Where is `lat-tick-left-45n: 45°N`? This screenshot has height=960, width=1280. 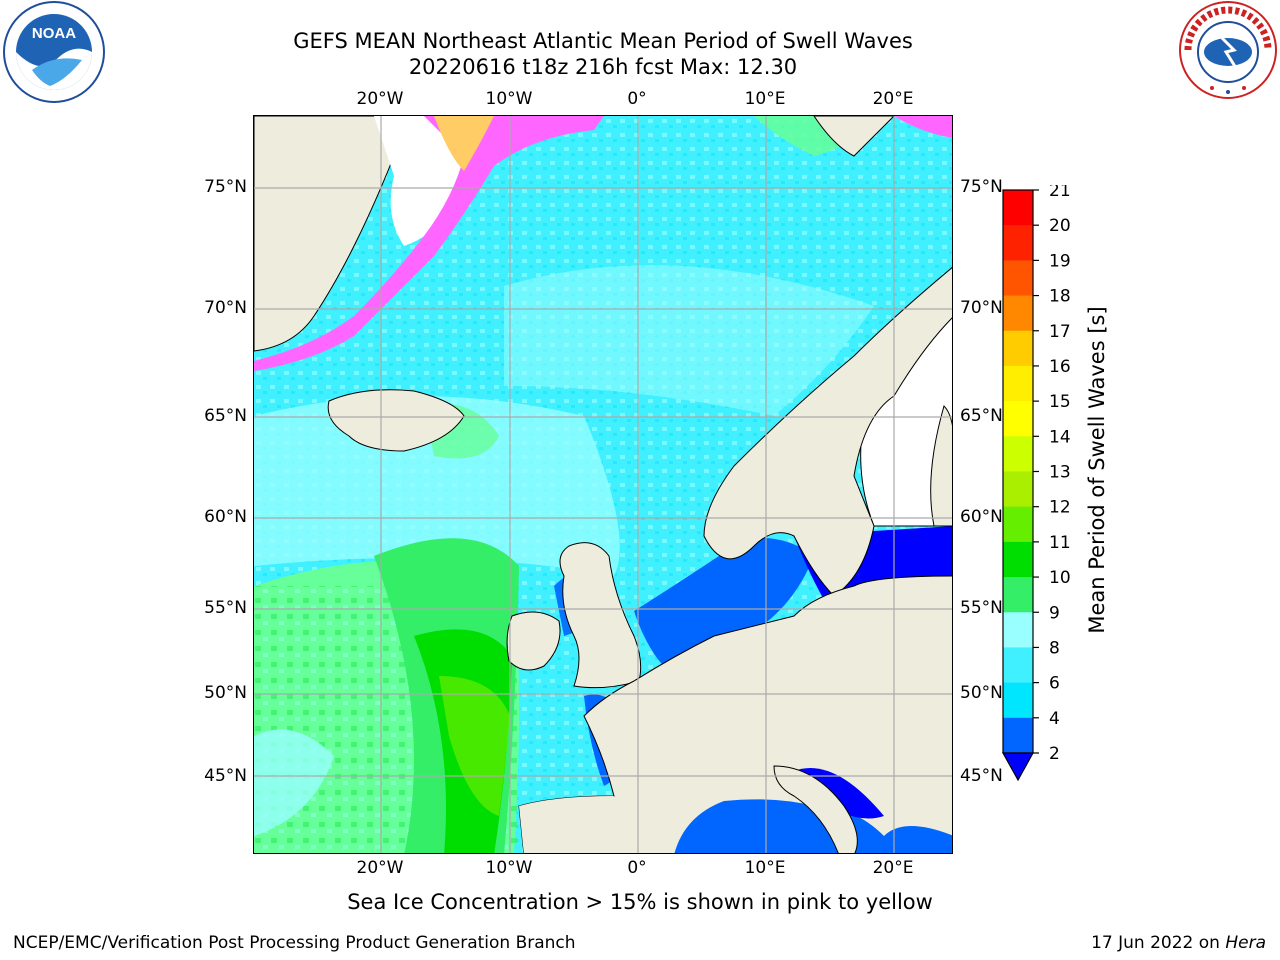
lat-tick-left-45n: 45°N is located at coordinates (225, 776).